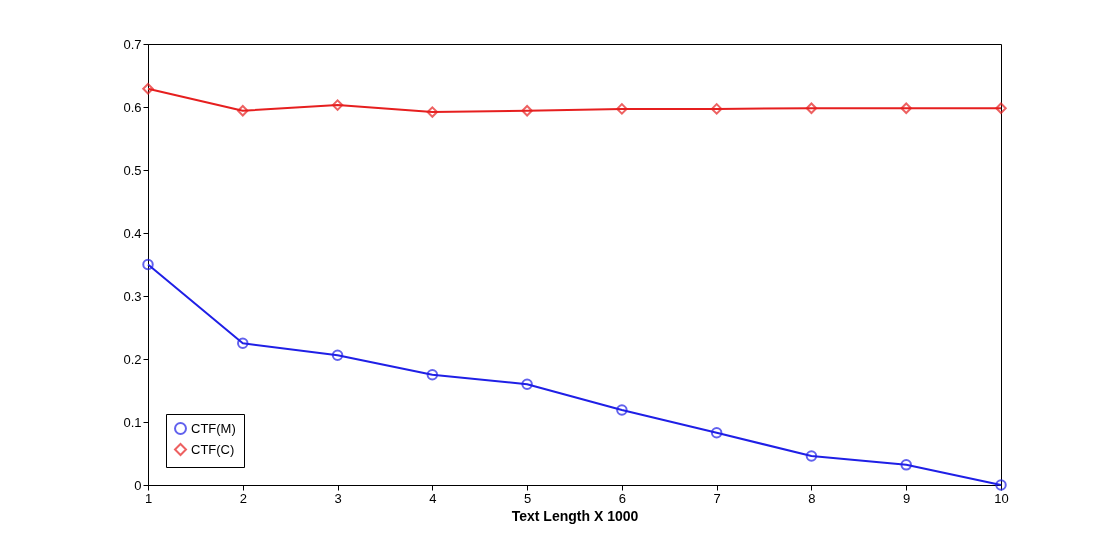 Image resolution: width=1112 pixels, height=536 pixels. Describe the element at coordinates (717, 498) in the screenshot. I see `x-tick-label: 7` at that location.